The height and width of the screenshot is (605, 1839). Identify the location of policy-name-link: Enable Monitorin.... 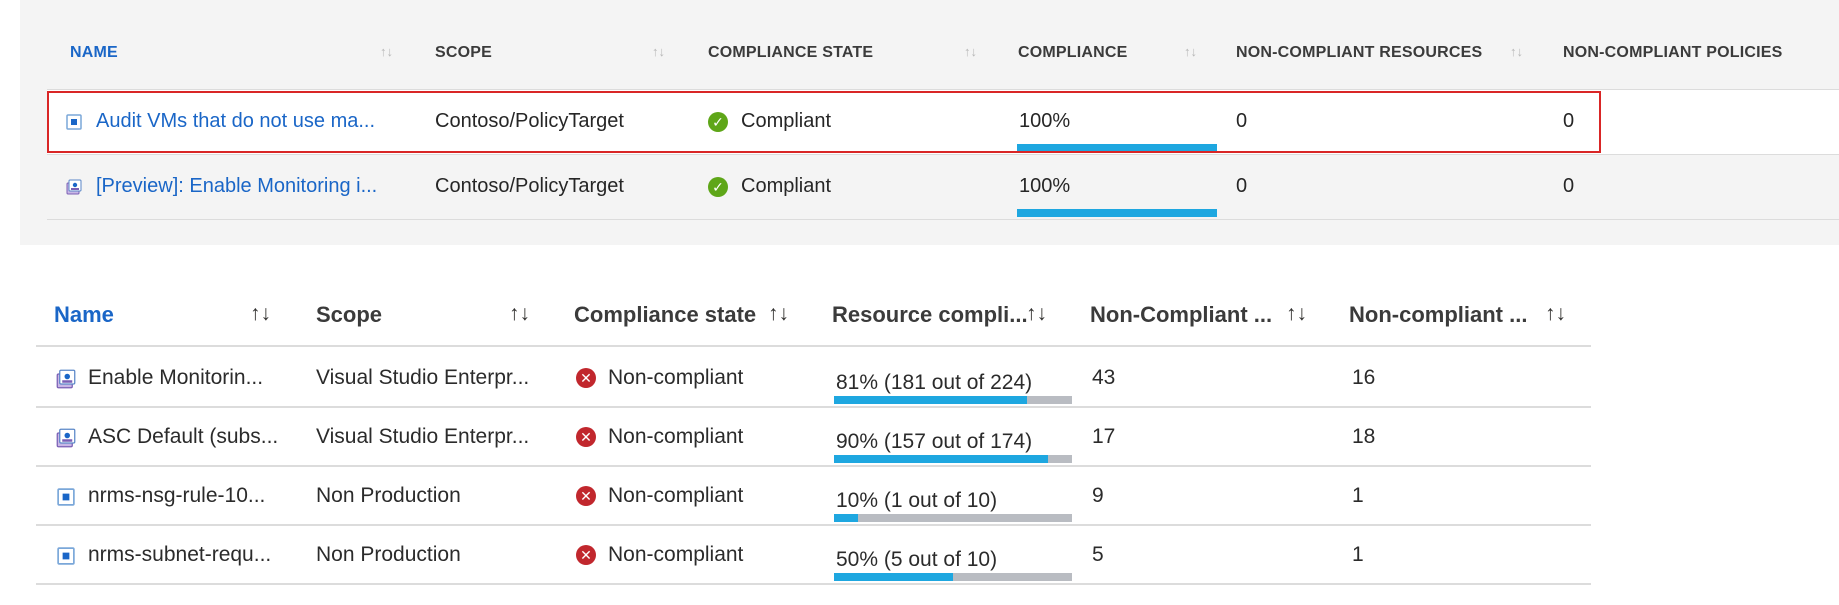
(176, 377).